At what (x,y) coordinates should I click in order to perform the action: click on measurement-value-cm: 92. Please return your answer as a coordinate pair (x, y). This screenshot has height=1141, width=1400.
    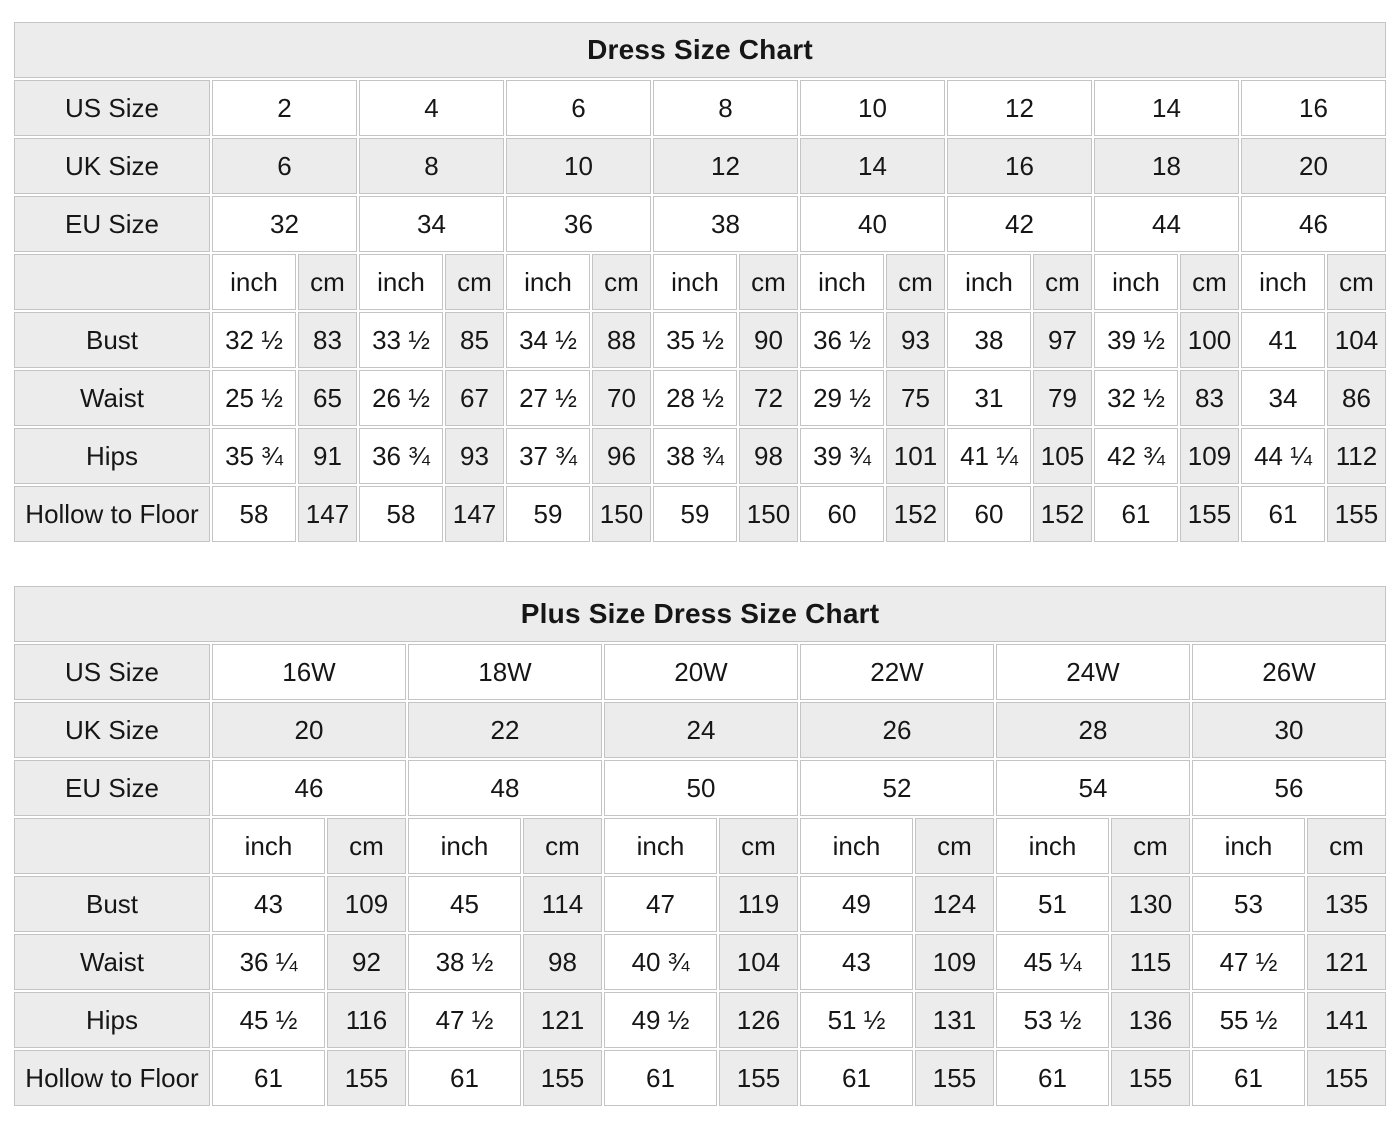
    Looking at the image, I should click on (366, 962).